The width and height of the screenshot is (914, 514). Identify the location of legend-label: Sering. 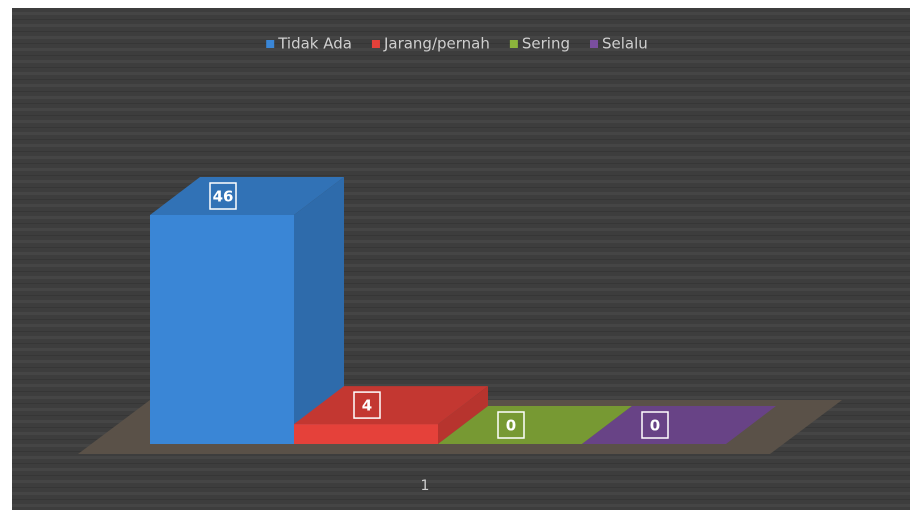
(546, 44).